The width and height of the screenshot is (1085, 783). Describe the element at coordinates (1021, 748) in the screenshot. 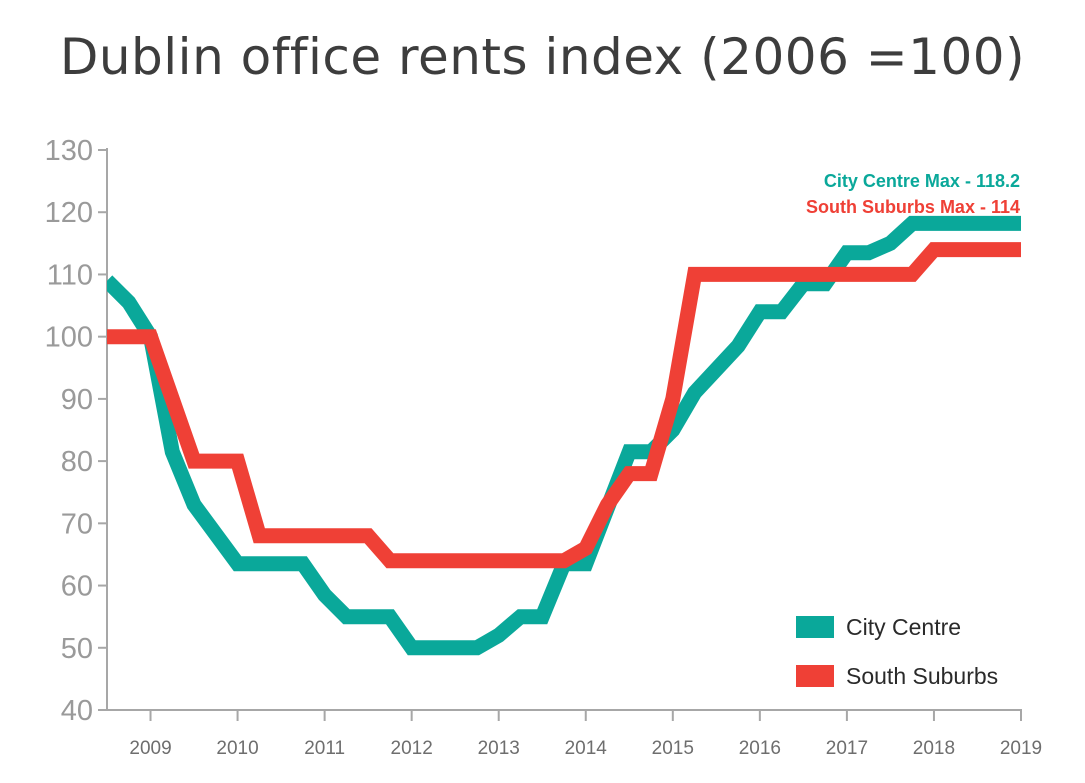

I see `x-tick-label: 2019` at that location.